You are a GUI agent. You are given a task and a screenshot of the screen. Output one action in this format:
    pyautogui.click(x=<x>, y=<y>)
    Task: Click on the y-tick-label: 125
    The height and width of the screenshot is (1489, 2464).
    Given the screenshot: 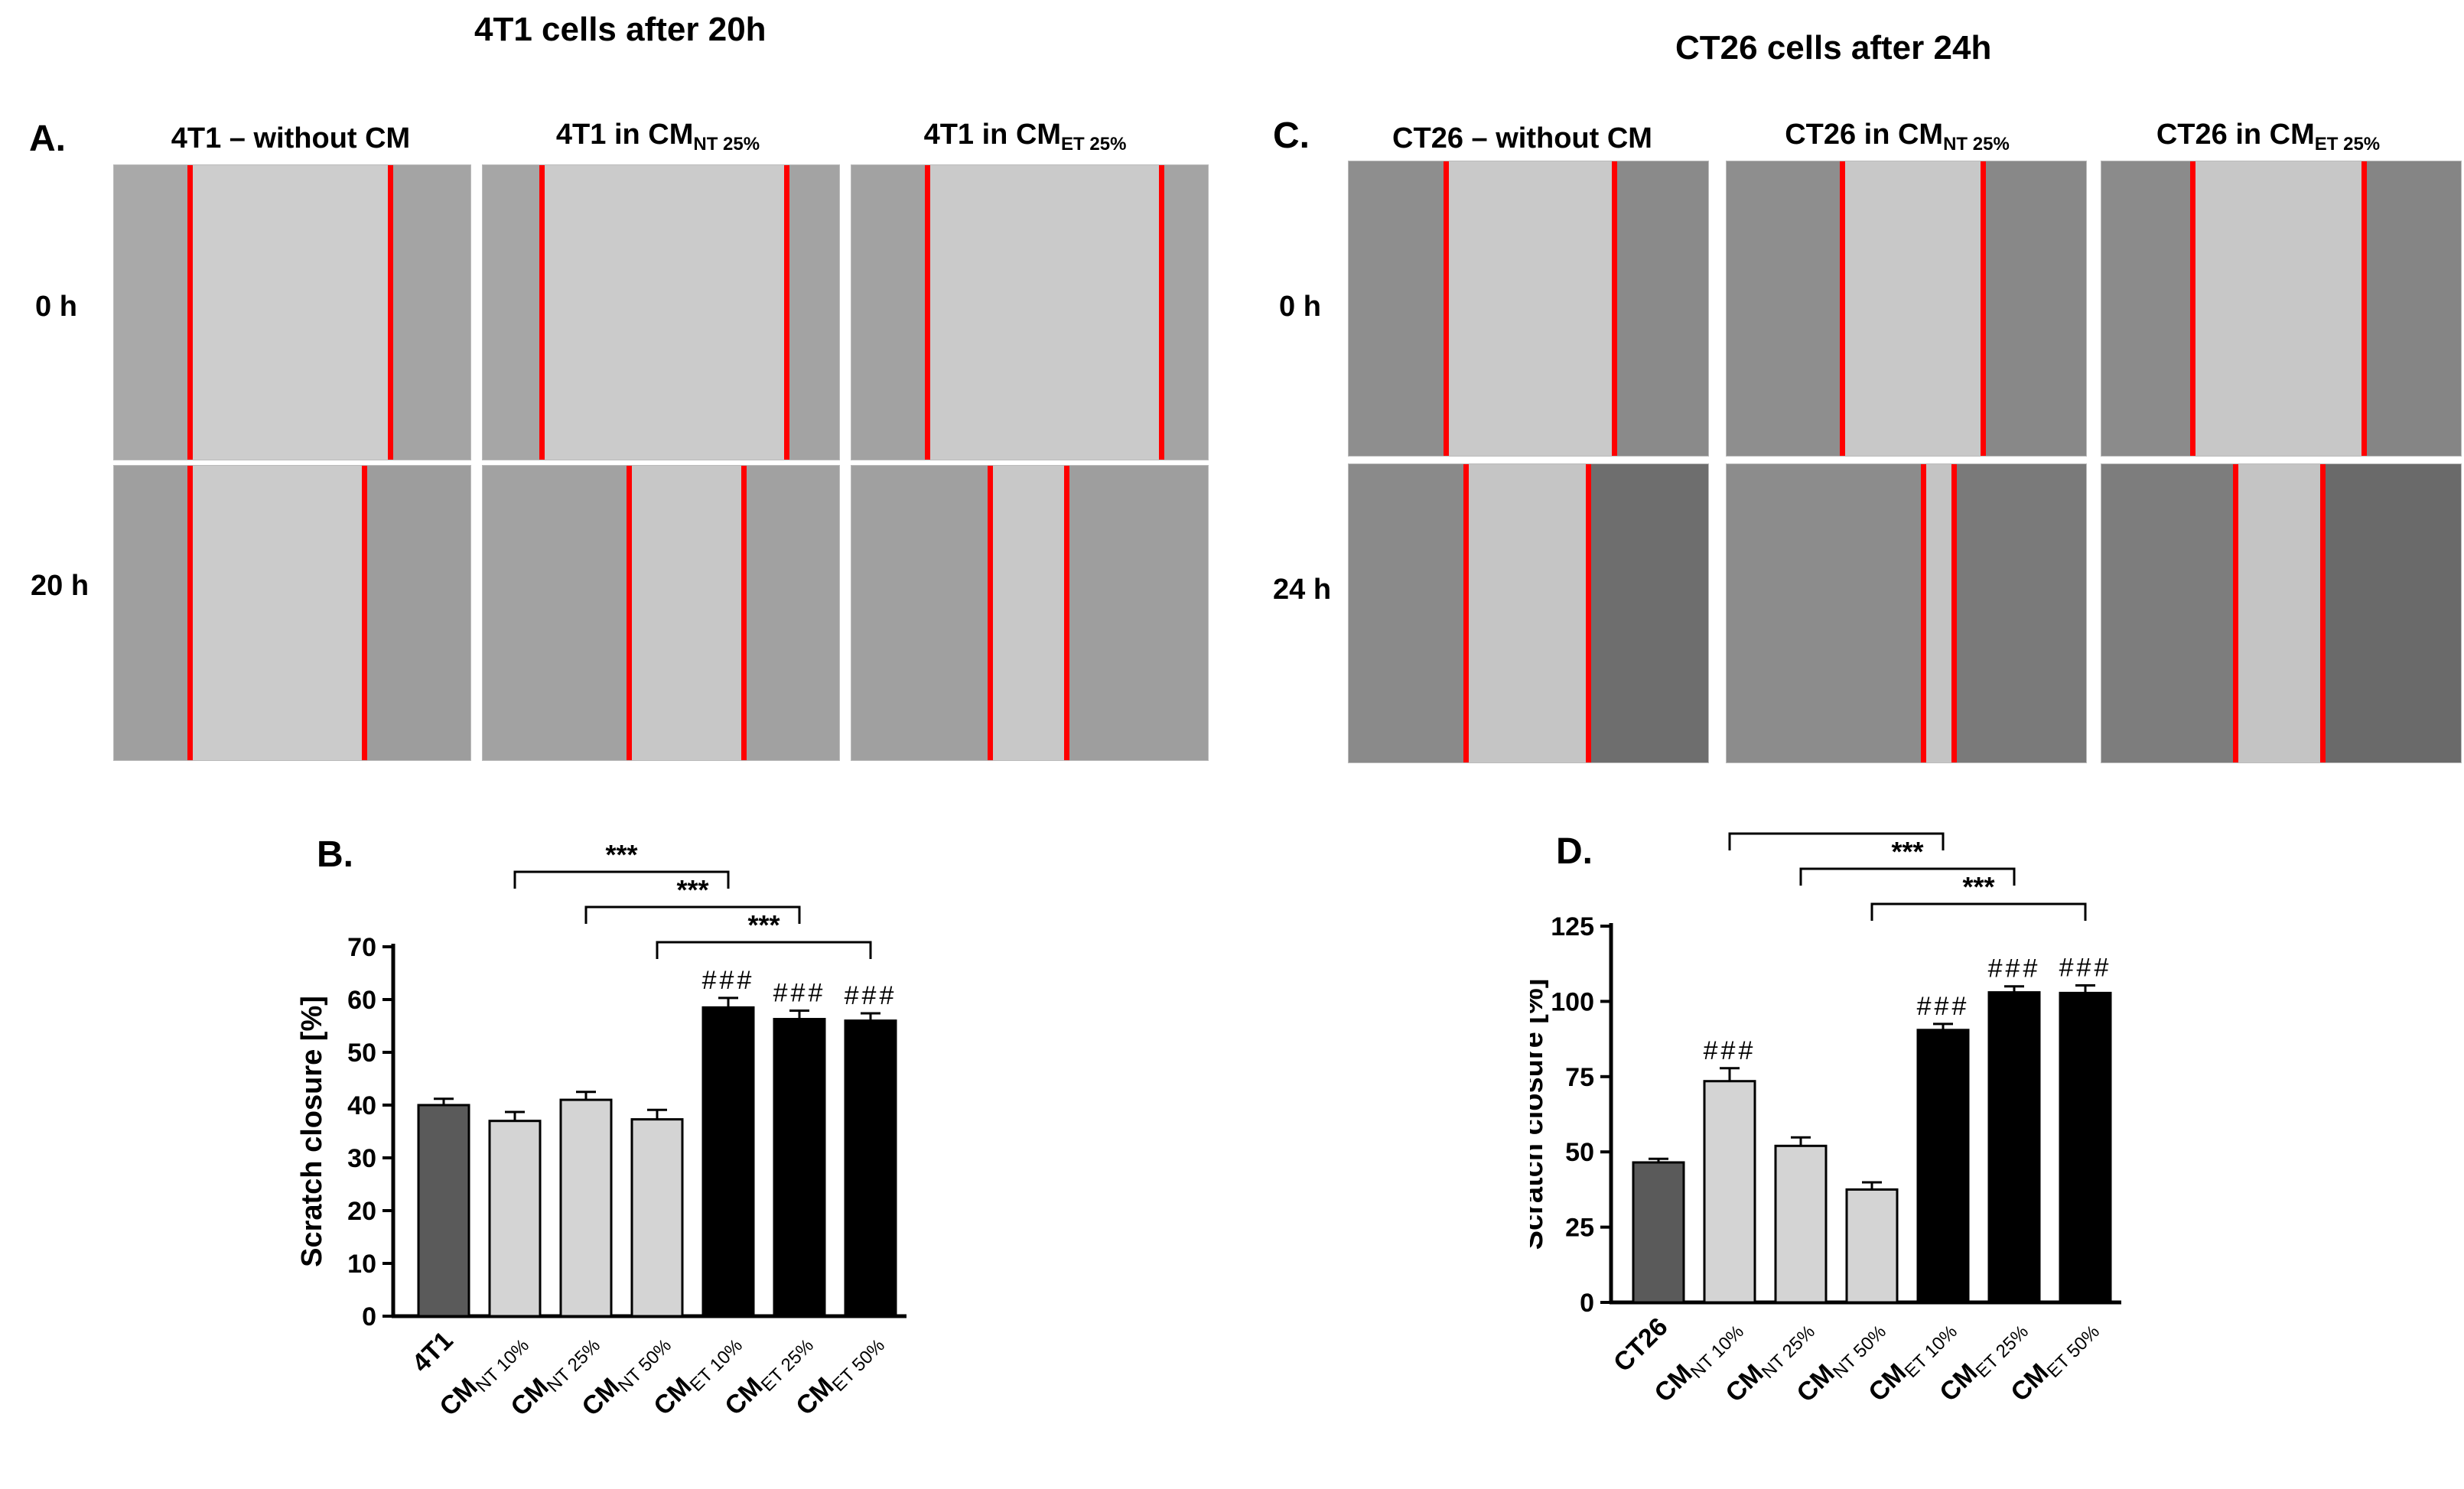 What is the action you would take?
    pyautogui.click(x=1573, y=926)
    